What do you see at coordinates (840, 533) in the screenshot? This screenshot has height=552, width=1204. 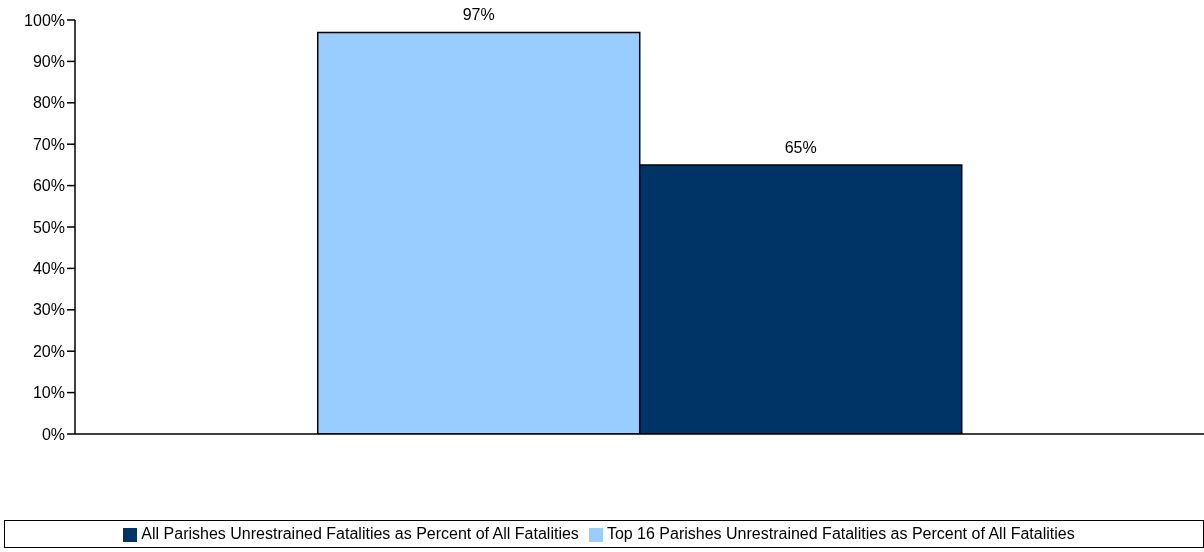 I see `legend-label: Top 16 Parishes Unrestrained Fatalities as Percent of All Fatalities` at bounding box center [840, 533].